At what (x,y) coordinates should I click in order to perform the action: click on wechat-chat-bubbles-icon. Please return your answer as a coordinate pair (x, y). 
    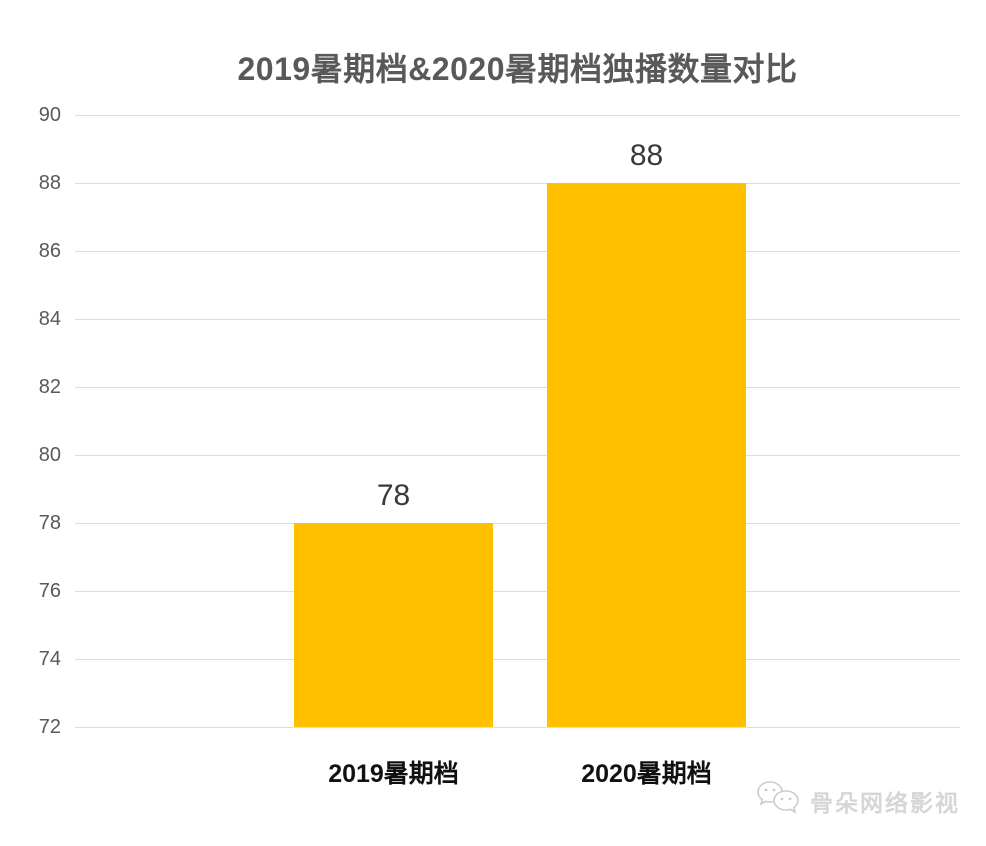
    Looking at the image, I should click on (778, 800).